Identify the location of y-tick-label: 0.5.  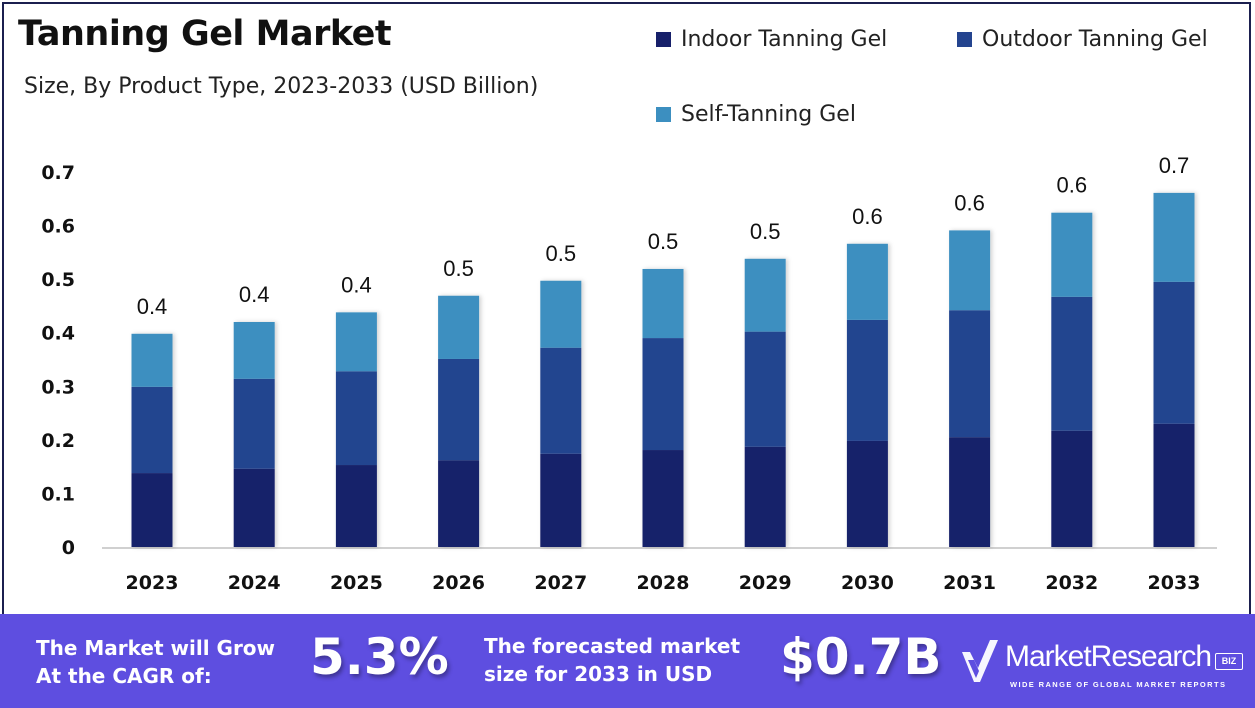
(58, 280).